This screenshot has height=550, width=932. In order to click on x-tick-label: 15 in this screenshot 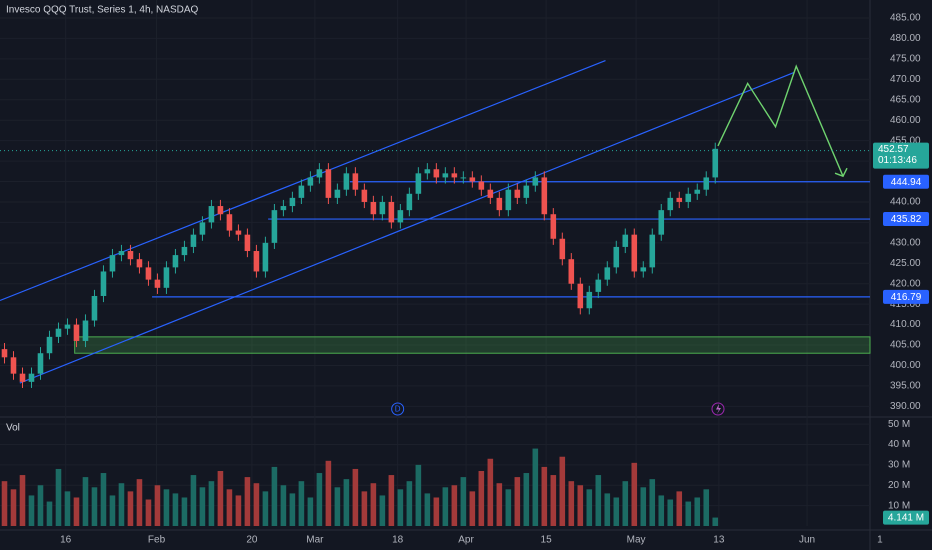, I will do `click(547, 540)`.